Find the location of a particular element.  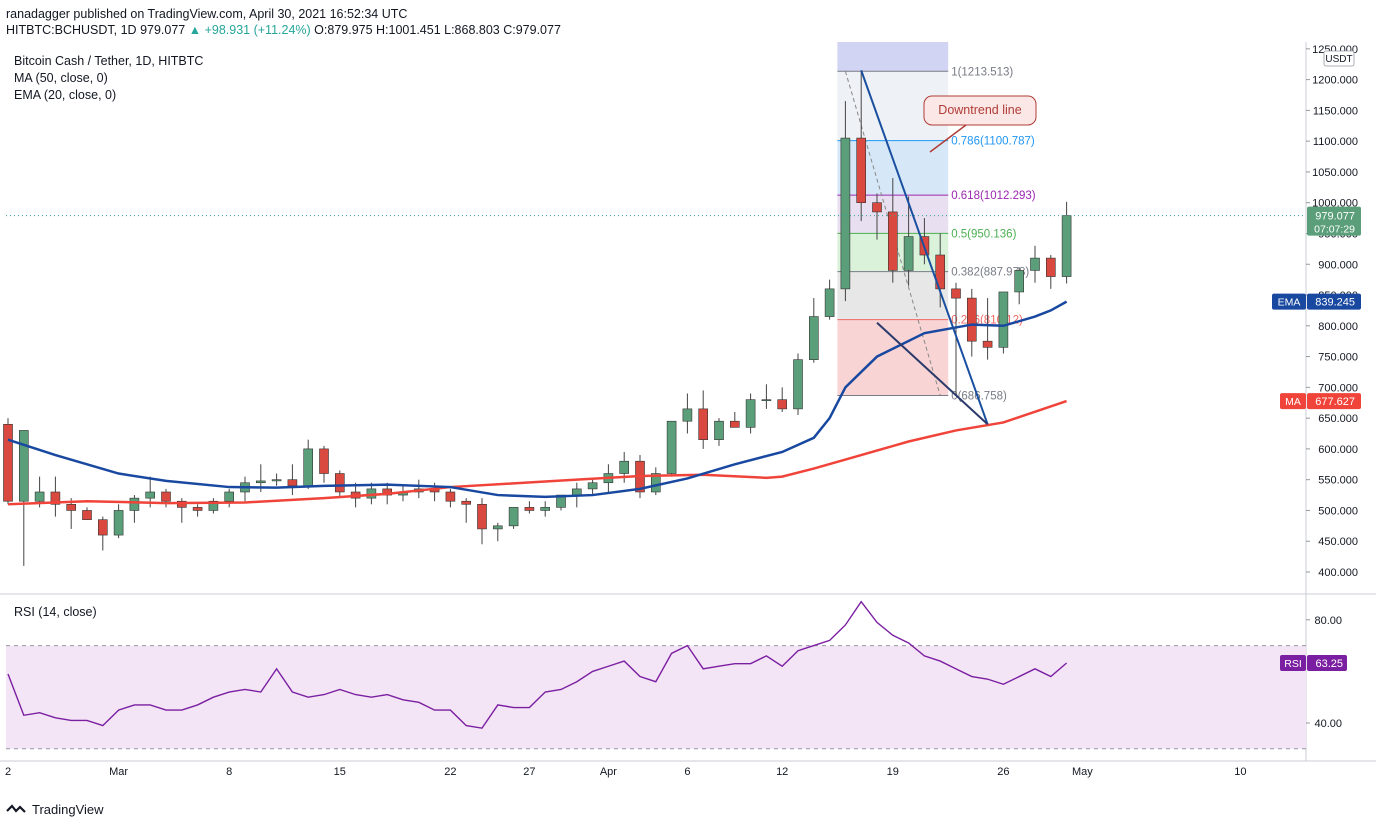

legend-title: Bitcoin Cash / Tether, 1D, HITBTC is located at coordinates (109, 61).